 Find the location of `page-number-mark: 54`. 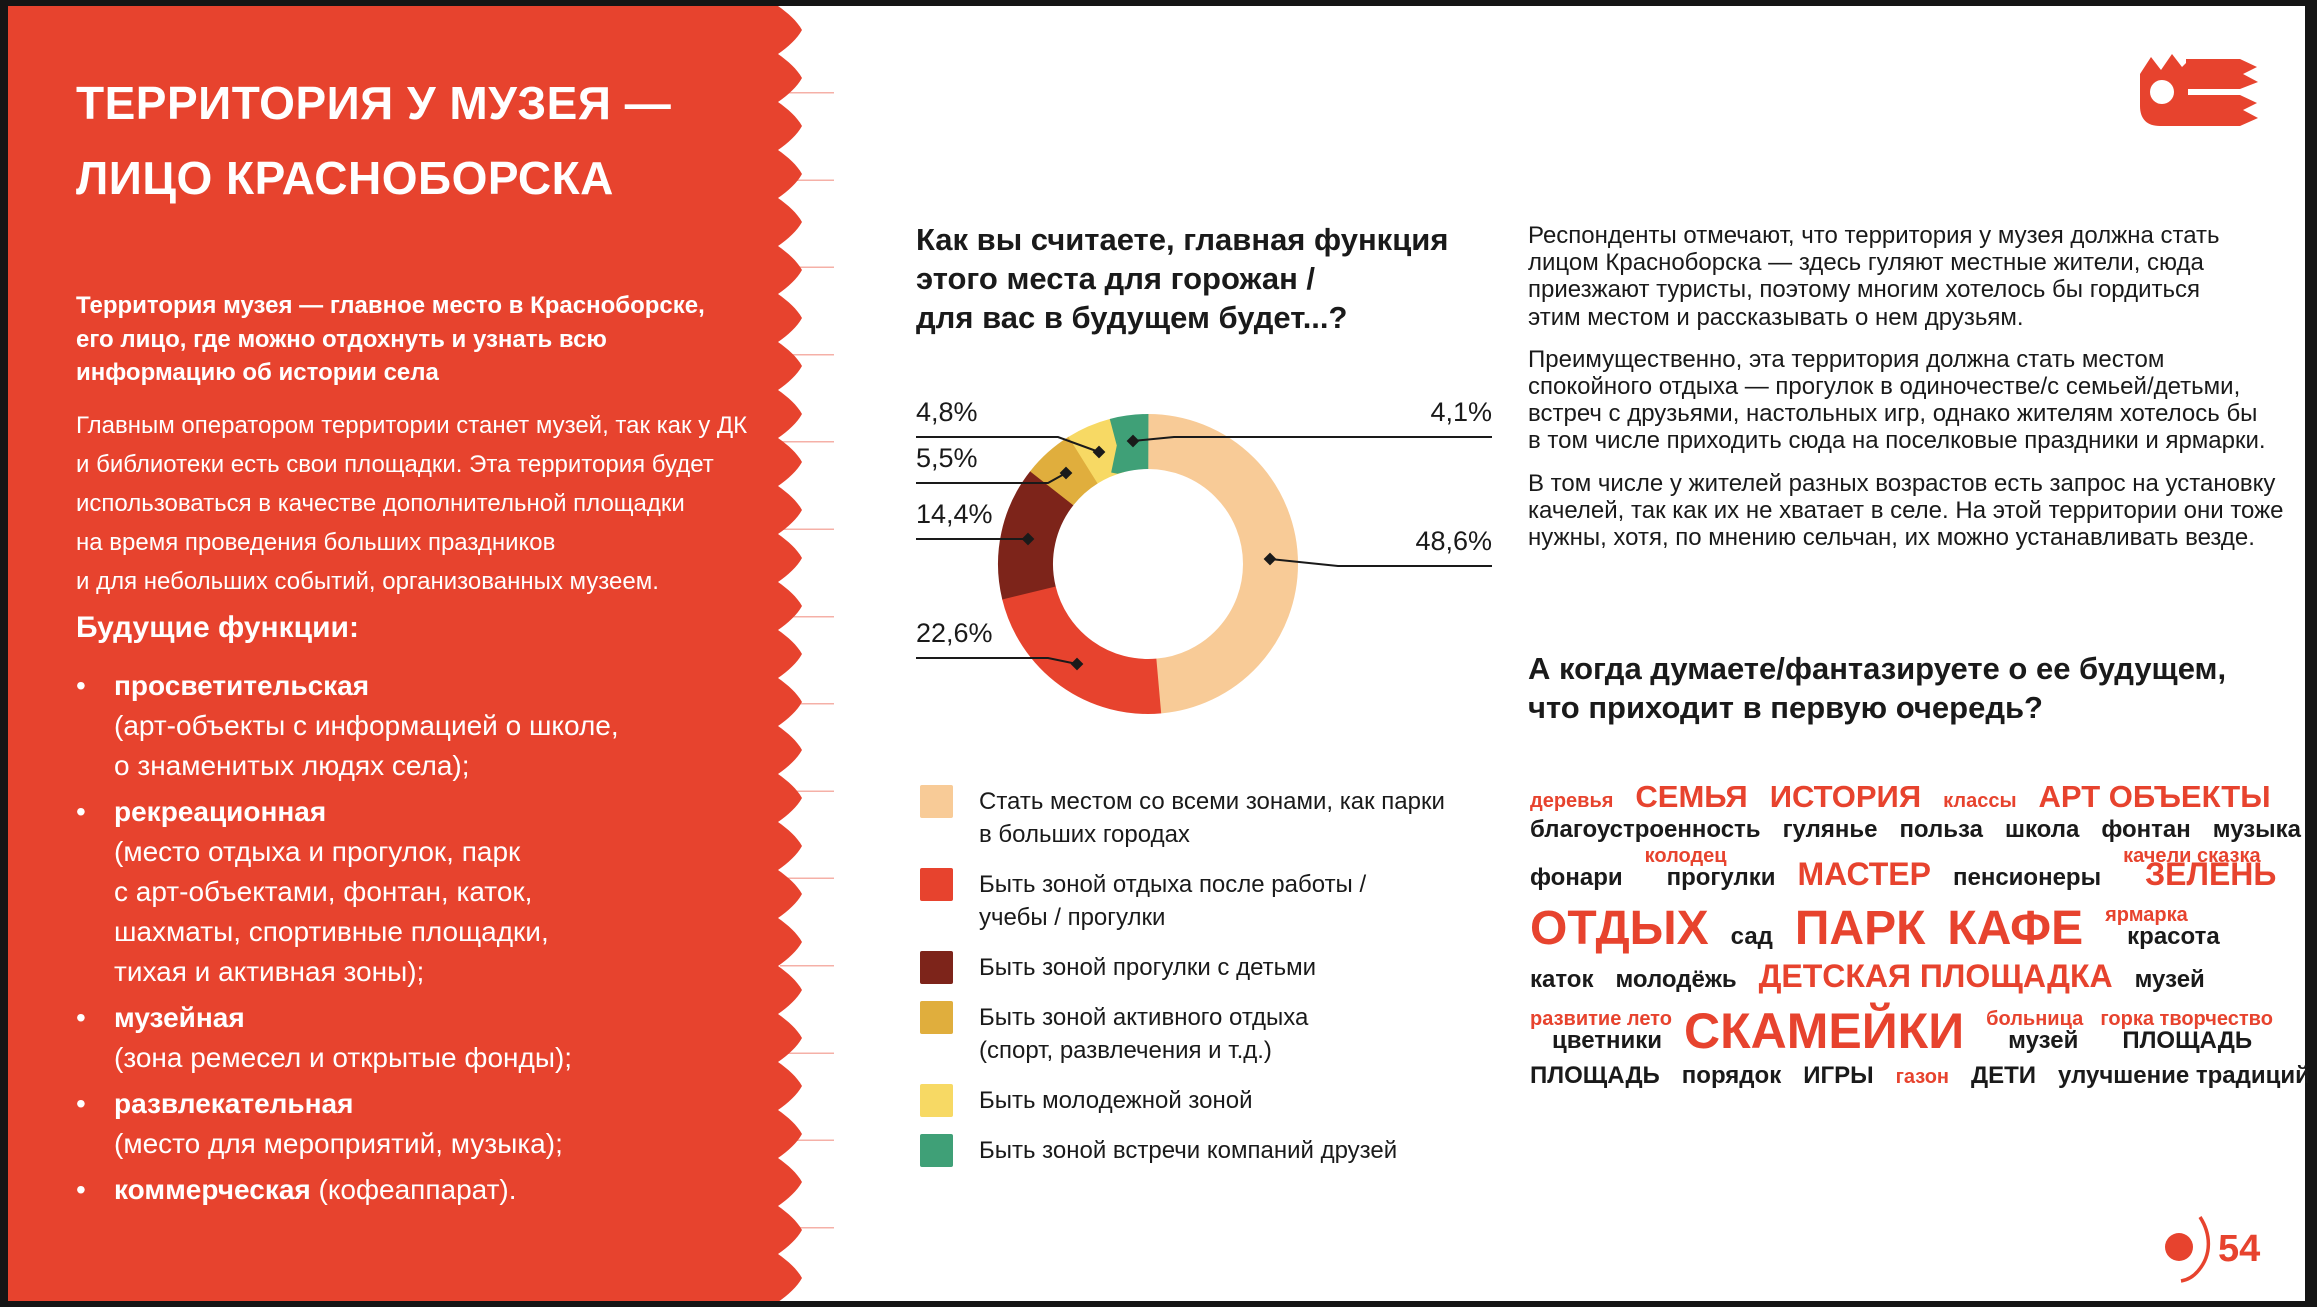

page-number-mark: 54 is located at coordinates (2212, 1249).